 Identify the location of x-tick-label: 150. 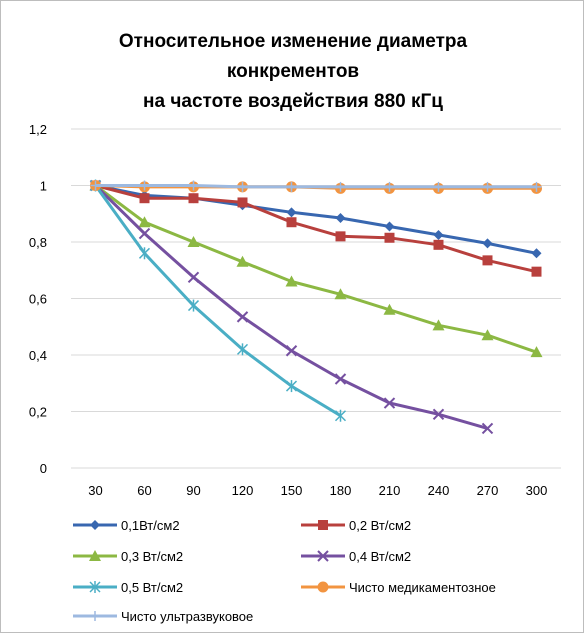
(292, 490).